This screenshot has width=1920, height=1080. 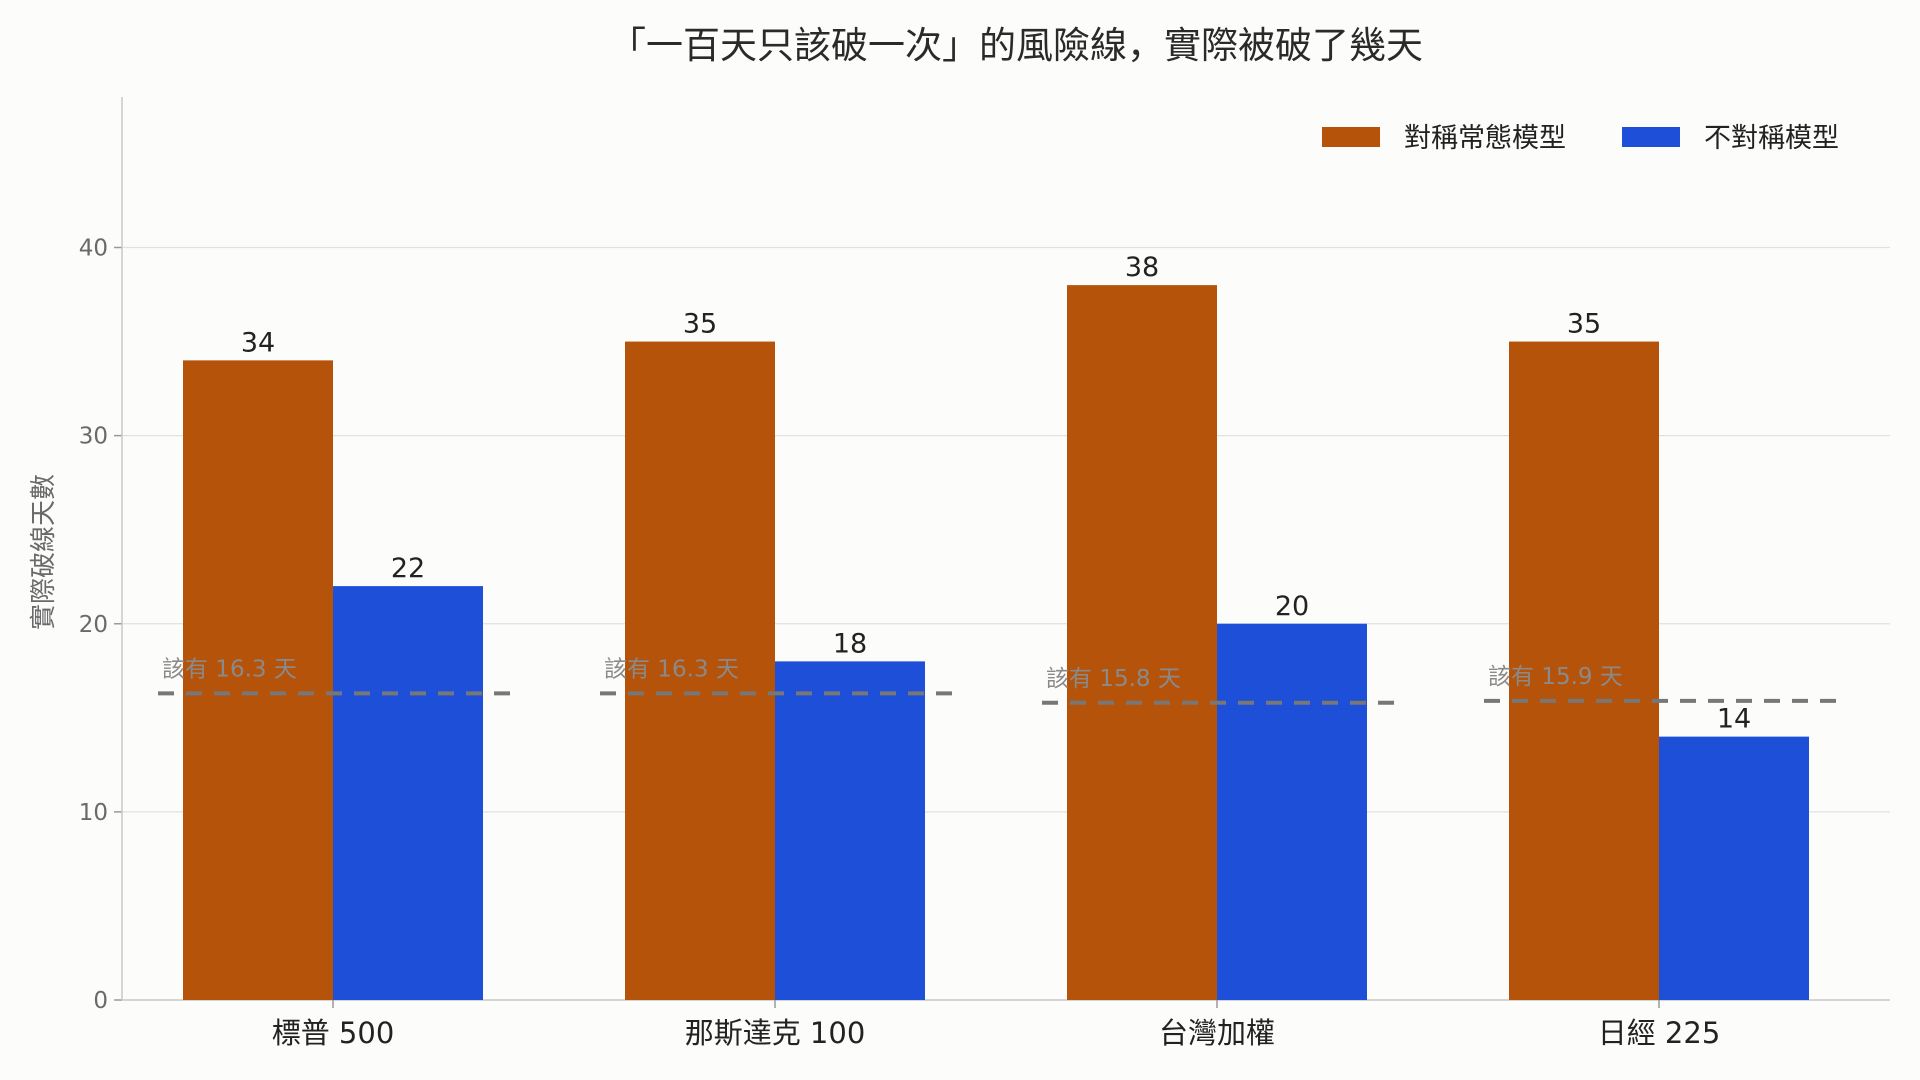 What do you see at coordinates (93, 813) in the screenshot?
I see `y-tick-label: 10` at bounding box center [93, 813].